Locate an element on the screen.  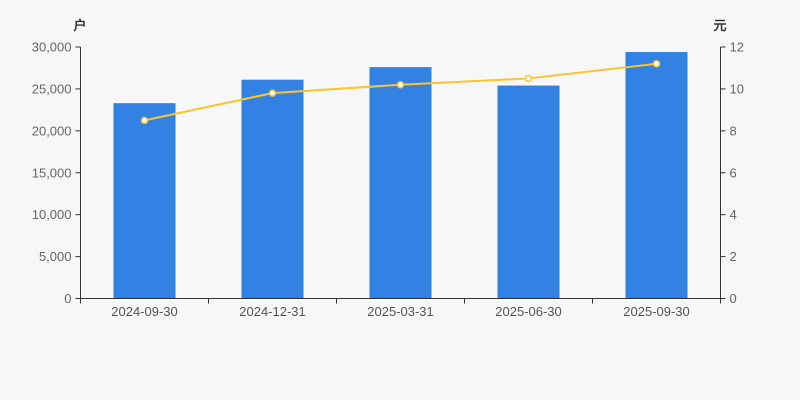
right-axis-tick-label: 10 is located at coordinates (737, 88).